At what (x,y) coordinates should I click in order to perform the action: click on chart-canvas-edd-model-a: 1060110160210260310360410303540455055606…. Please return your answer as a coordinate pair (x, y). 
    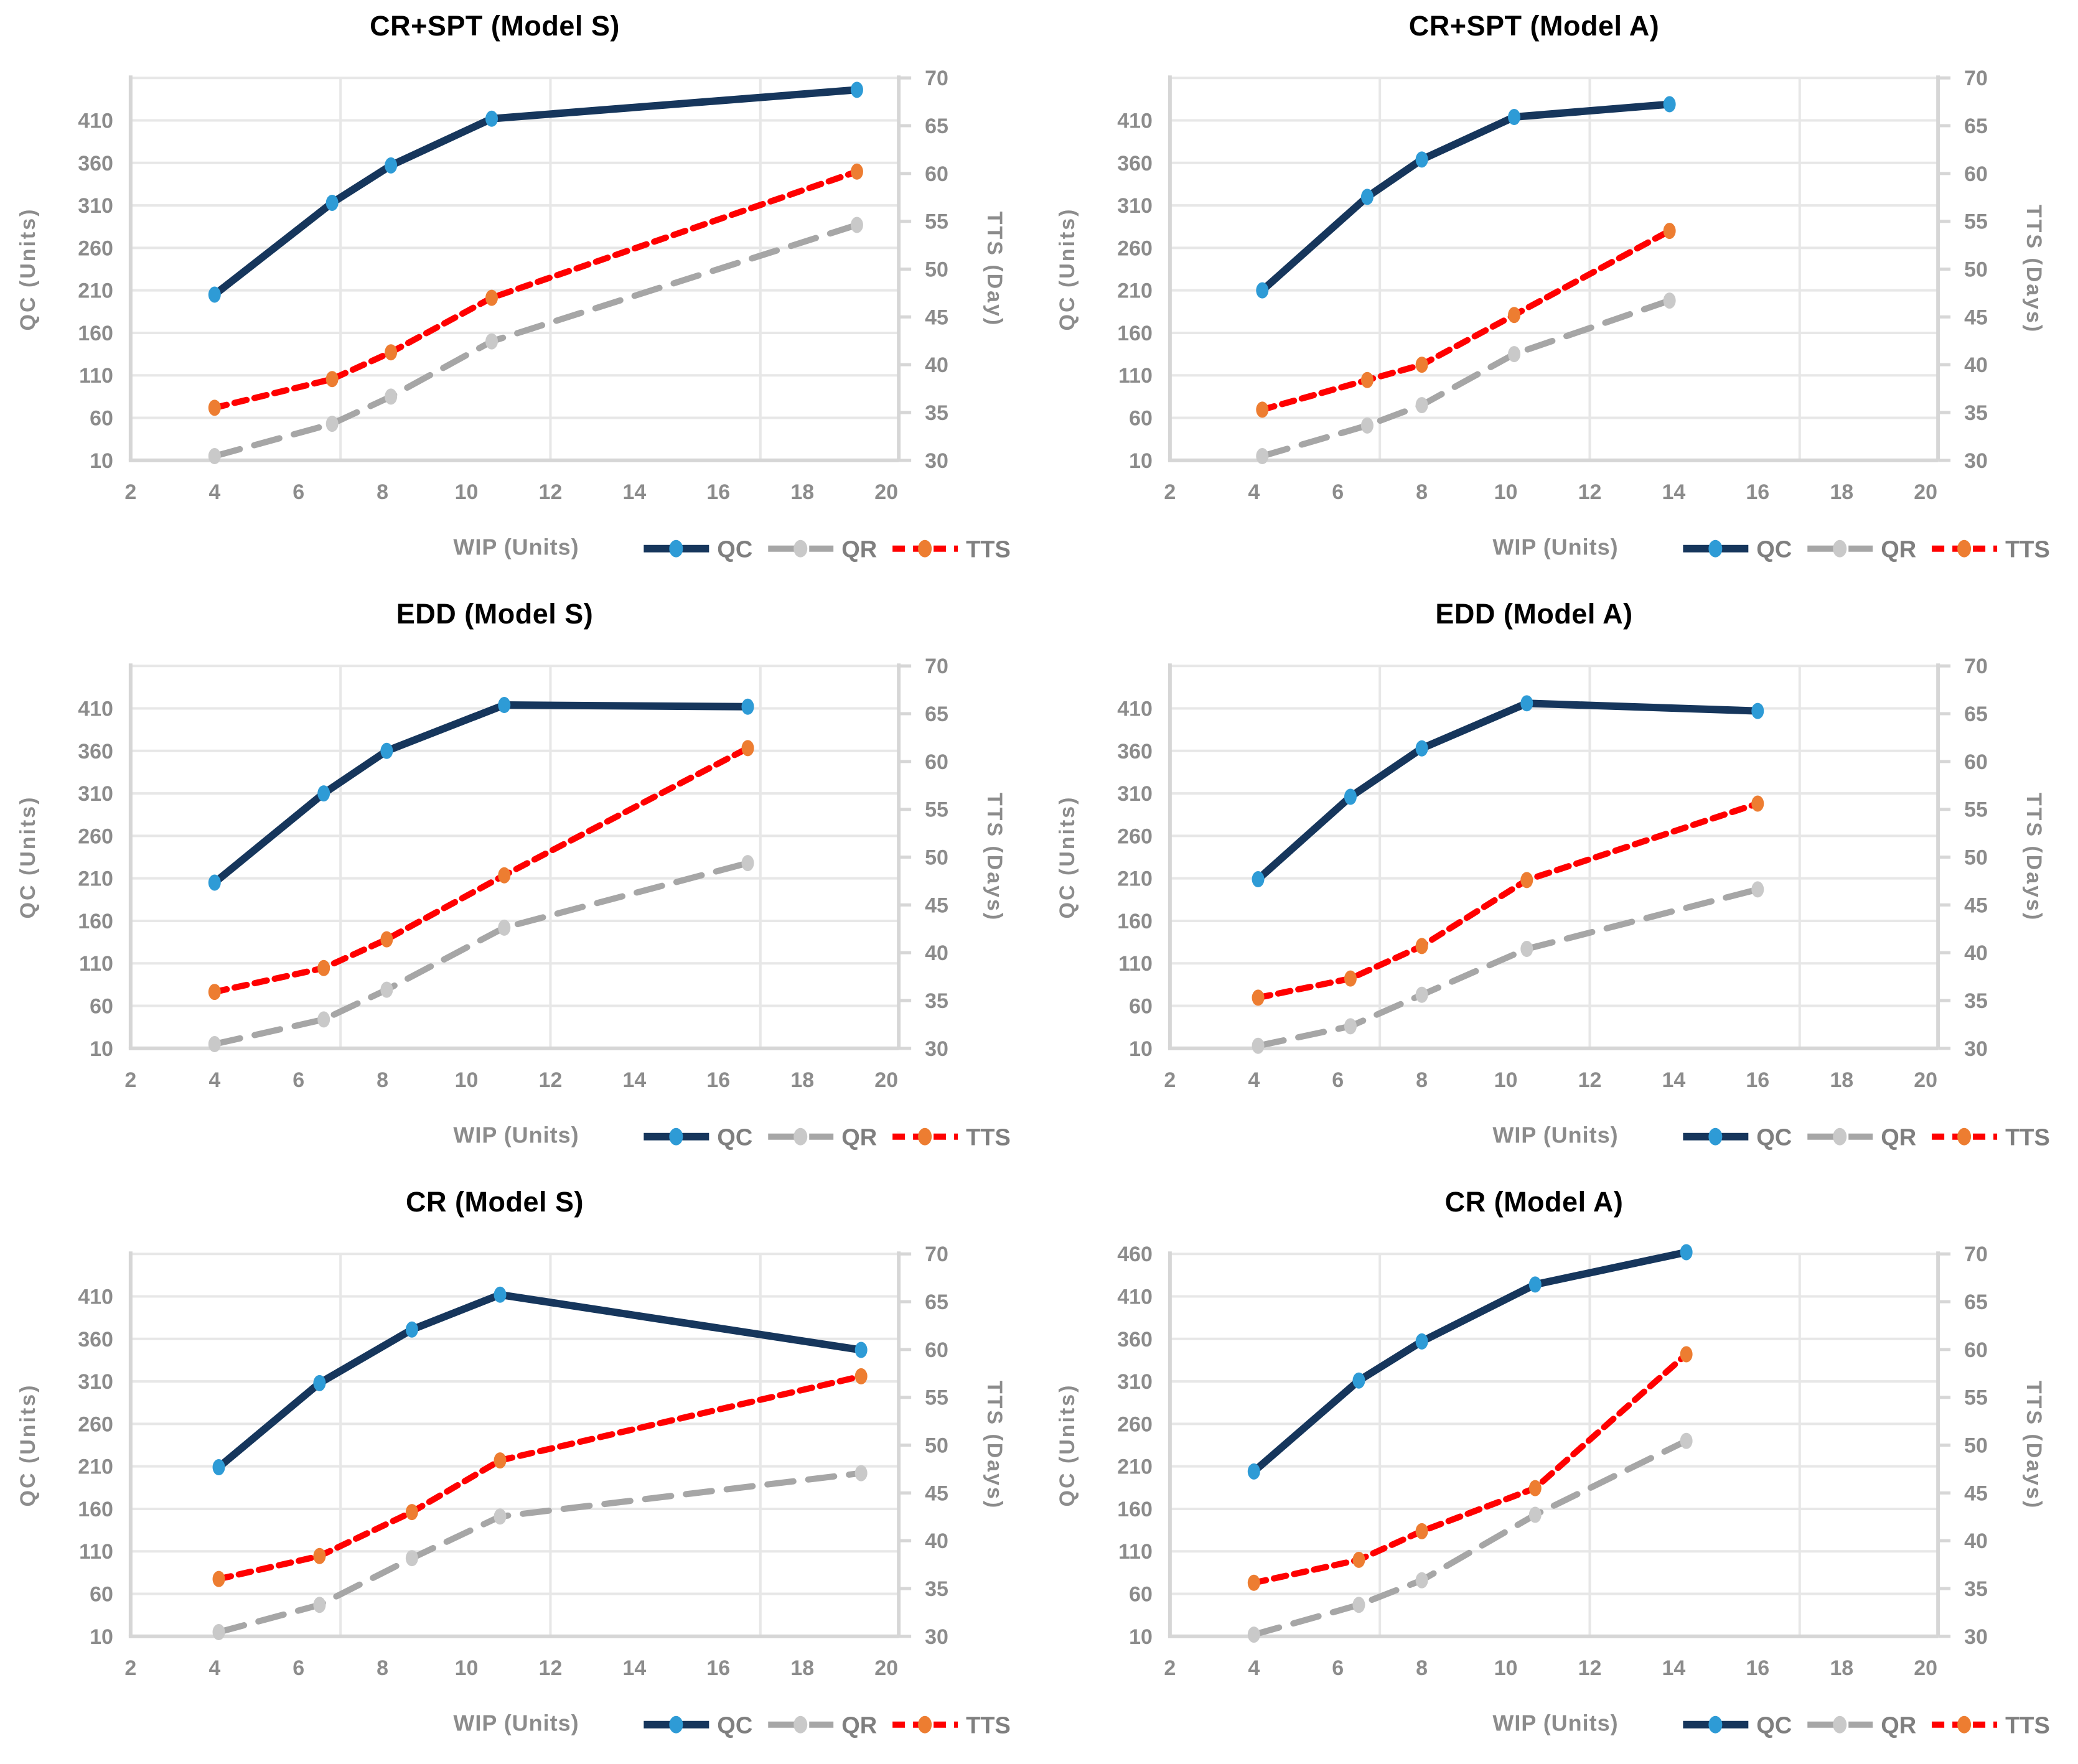
    Looking at the image, I should click on (1552, 903).